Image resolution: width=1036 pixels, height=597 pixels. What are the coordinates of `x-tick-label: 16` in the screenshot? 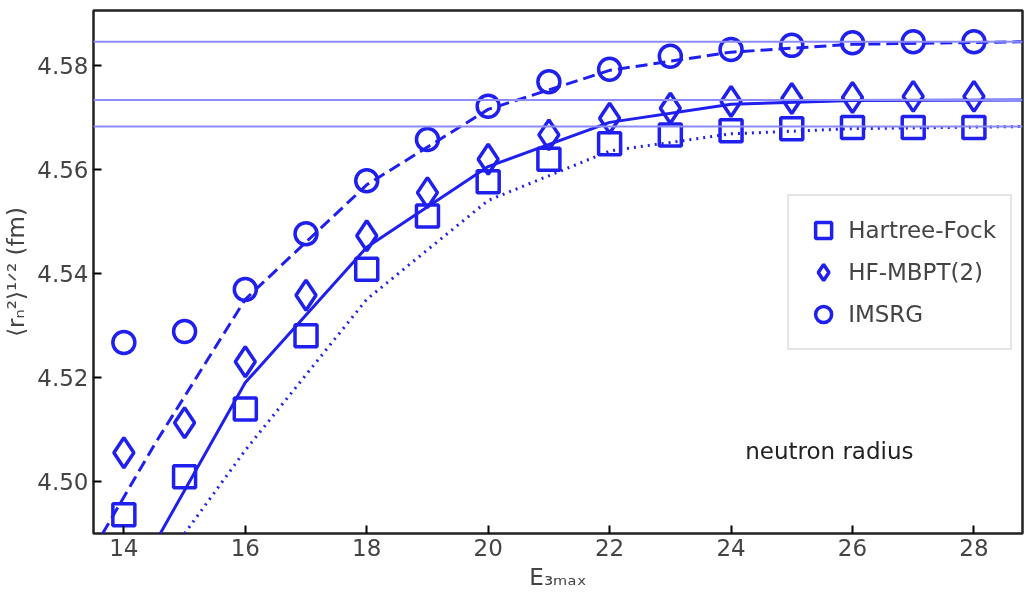 It's located at (245, 547).